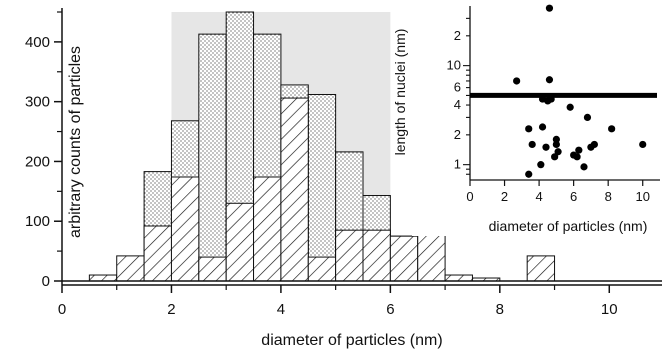  What do you see at coordinates (75, 142) in the screenshot?
I see `main-y-axis-label: arbitrary counts of particles` at bounding box center [75, 142].